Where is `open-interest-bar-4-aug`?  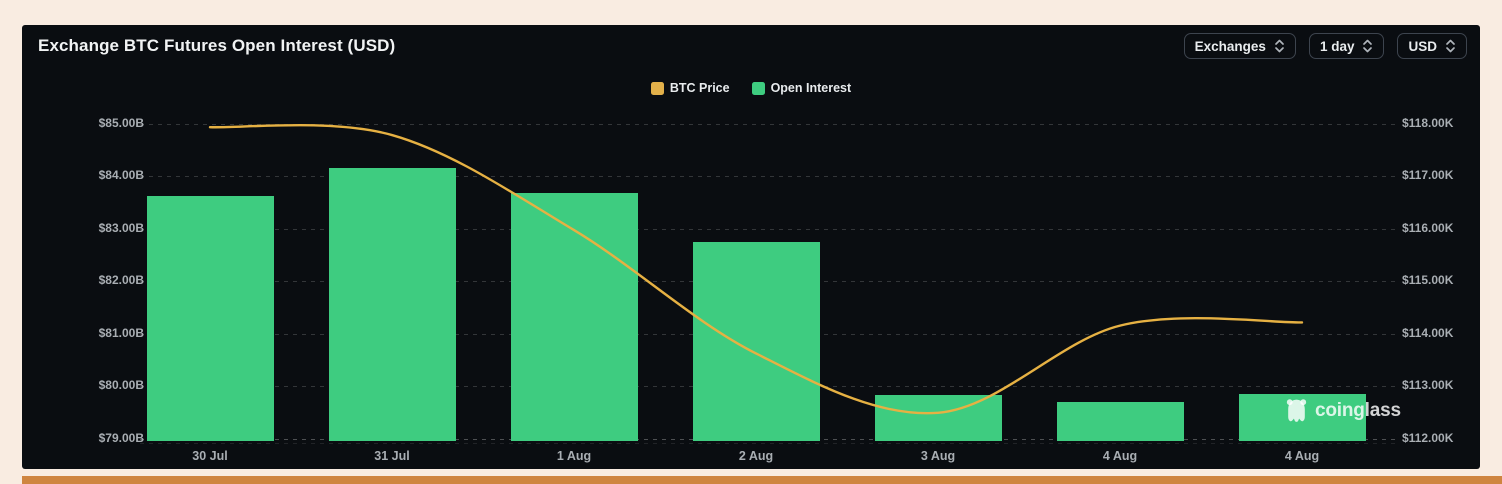 open-interest-bar-4-aug is located at coordinates (1120, 421).